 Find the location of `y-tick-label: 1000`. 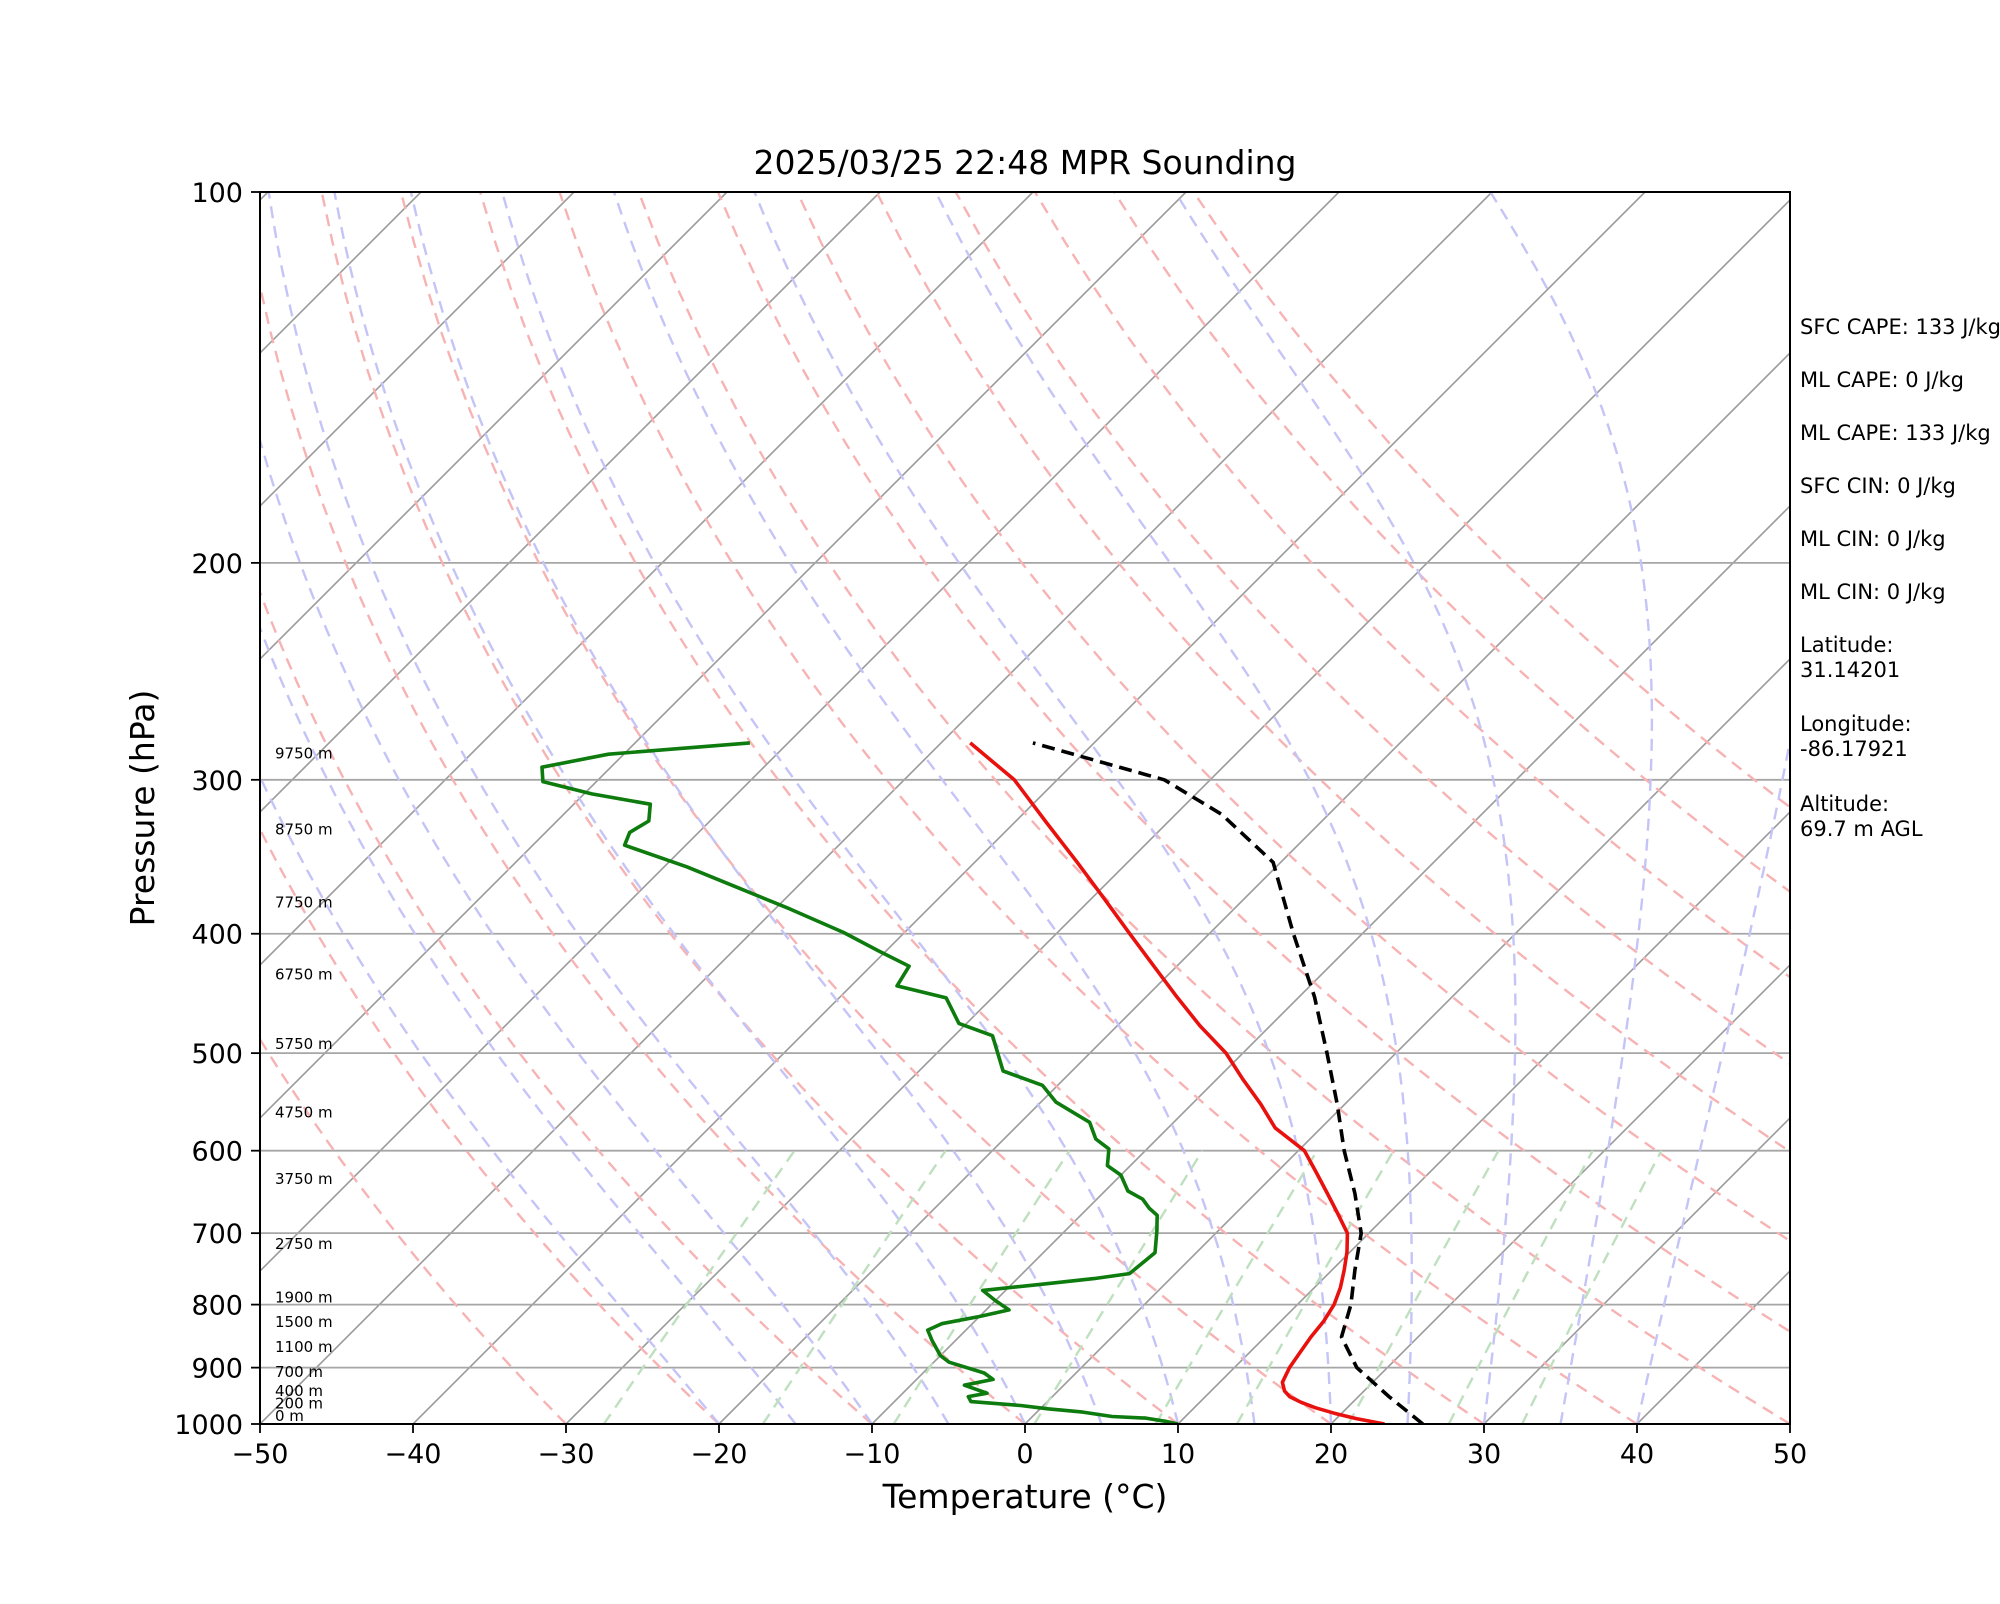

y-tick-label: 1000 is located at coordinates (208, 1425).